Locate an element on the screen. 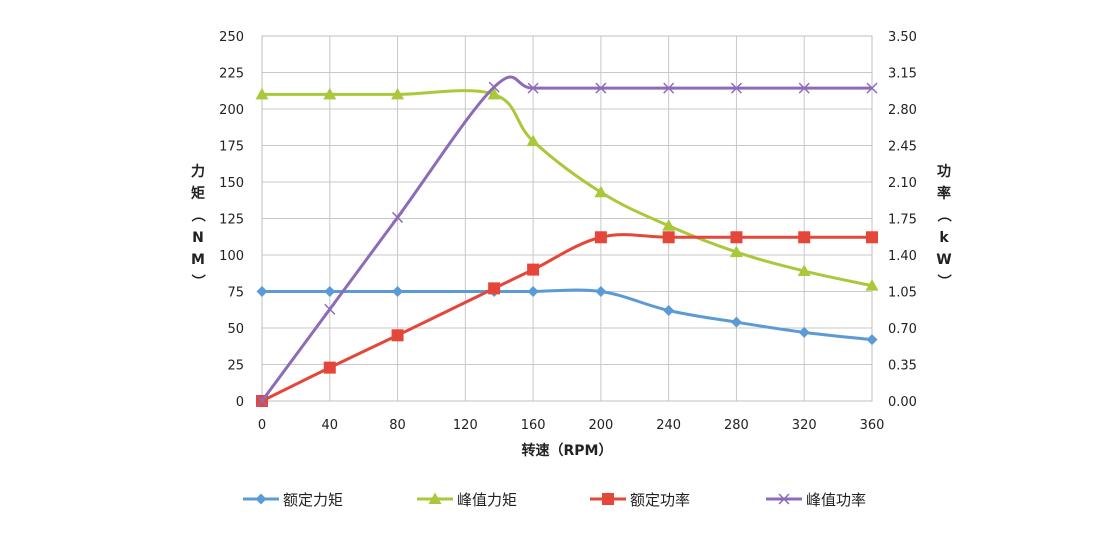  right-axis-tick-label: 1.75 is located at coordinates (902, 220).